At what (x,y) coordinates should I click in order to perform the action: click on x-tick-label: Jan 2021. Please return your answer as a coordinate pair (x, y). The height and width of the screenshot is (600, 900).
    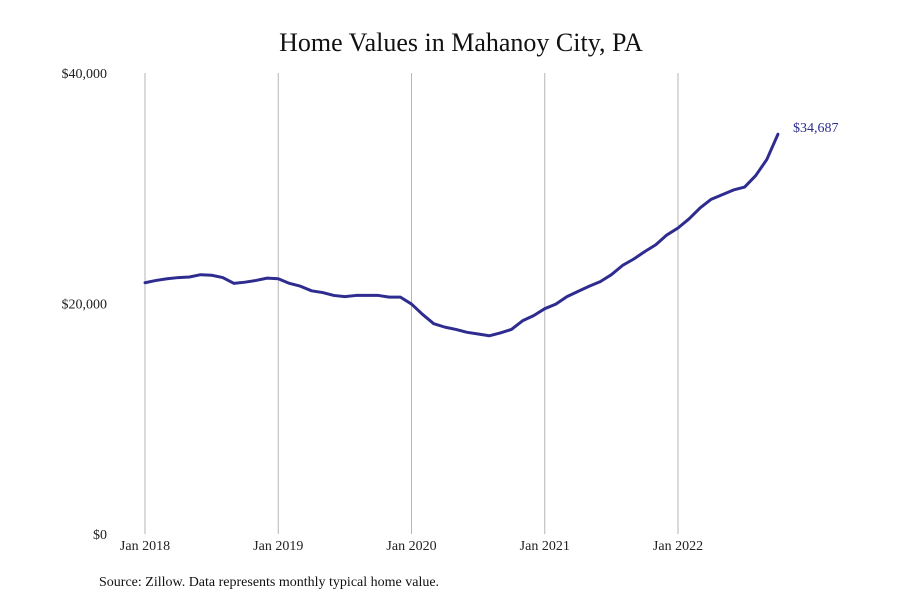
    Looking at the image, I should click on (545, 546).